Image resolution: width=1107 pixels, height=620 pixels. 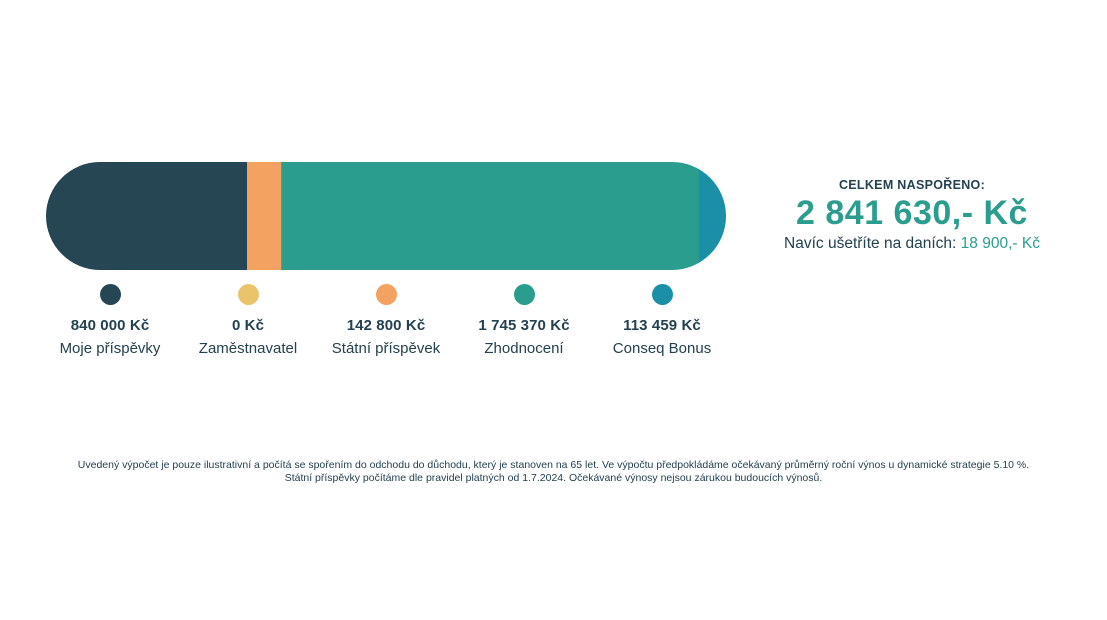 I want to click on tax-savings-value: 18 900,- Kč, so click(x=1000, y=243).